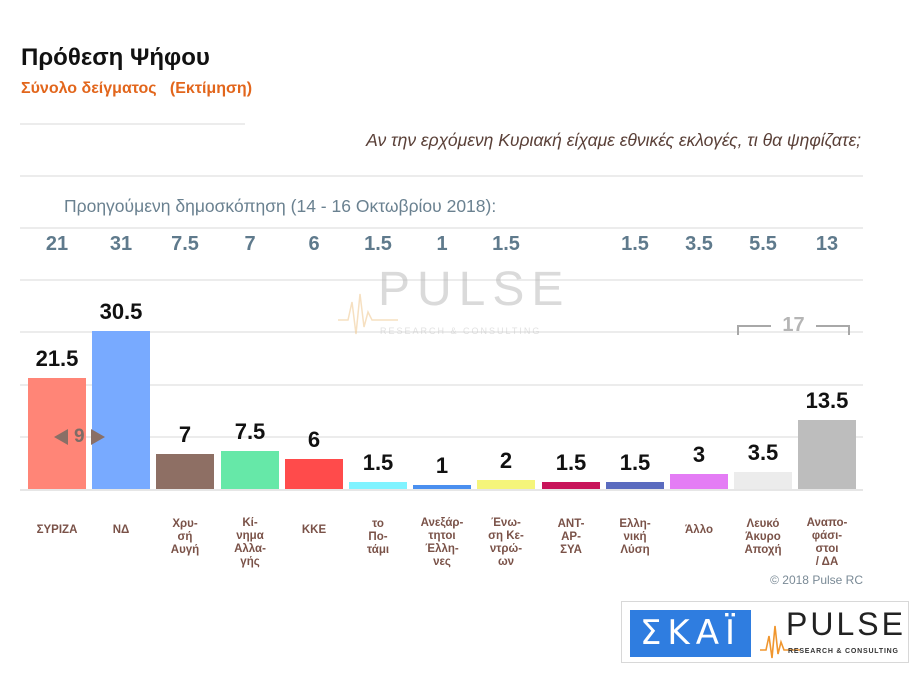 Image resolution: width=918 pixels, height=673 pixels. Describe the element at coordinates (506, 523) in the screenshot. I see `category-label-line: Ένω-` at that location.